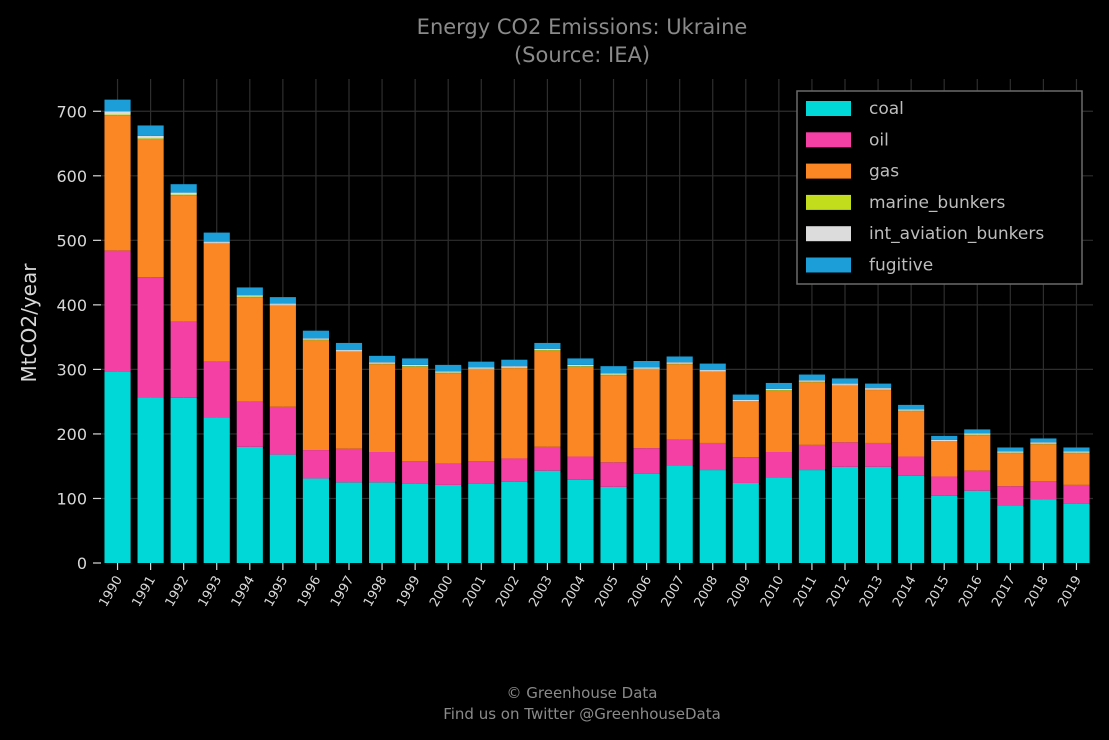  Describe the element at coordinates (1037, 592) in the screenshot. I see `x-tick-label: 2018` at that location.